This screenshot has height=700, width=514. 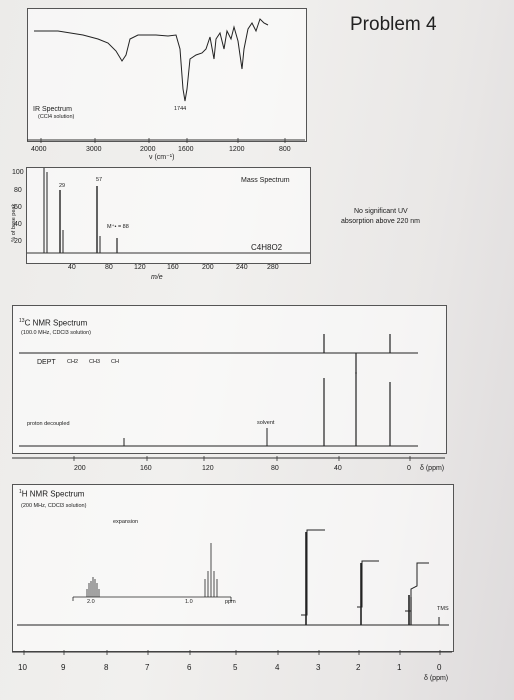 I want to click on ms-xtick-160: 160, so click(x=173, y=267).